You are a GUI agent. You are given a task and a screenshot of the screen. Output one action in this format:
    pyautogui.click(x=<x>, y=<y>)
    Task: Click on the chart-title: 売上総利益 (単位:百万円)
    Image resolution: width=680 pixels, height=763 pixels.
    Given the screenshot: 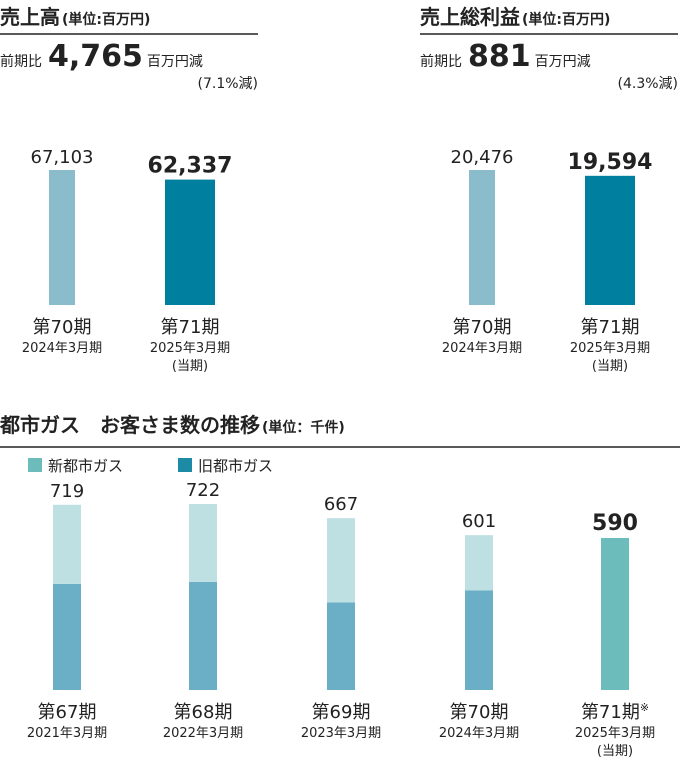 What is the action you would take?
    pyautogui.click(x=515, y=17)
    